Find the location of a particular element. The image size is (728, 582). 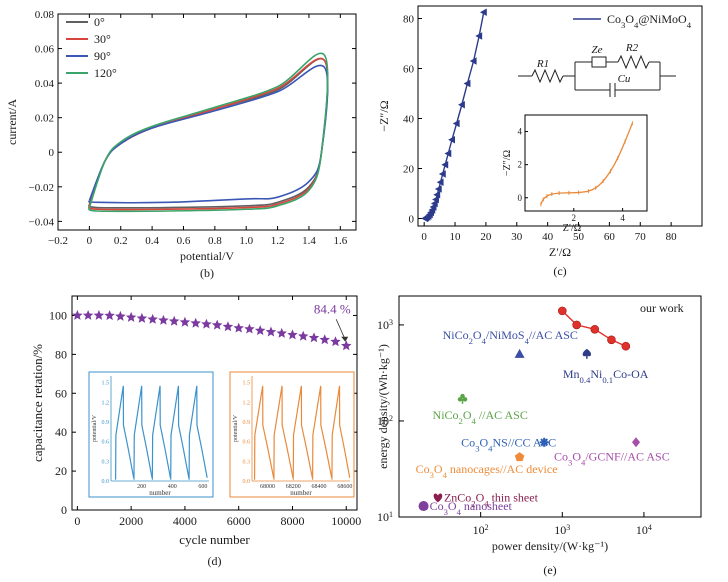

y-tick-label: 20 is located at coordinates (409, 170).